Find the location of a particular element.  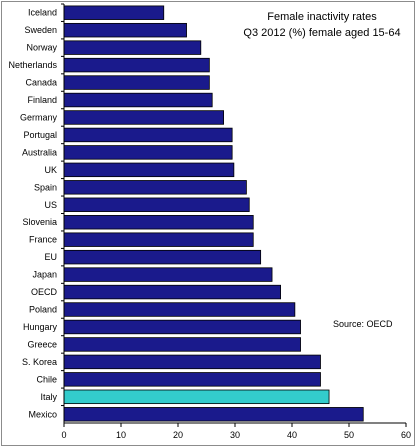

category-label-sweden: Sweden is located at coordinates (40, 30).